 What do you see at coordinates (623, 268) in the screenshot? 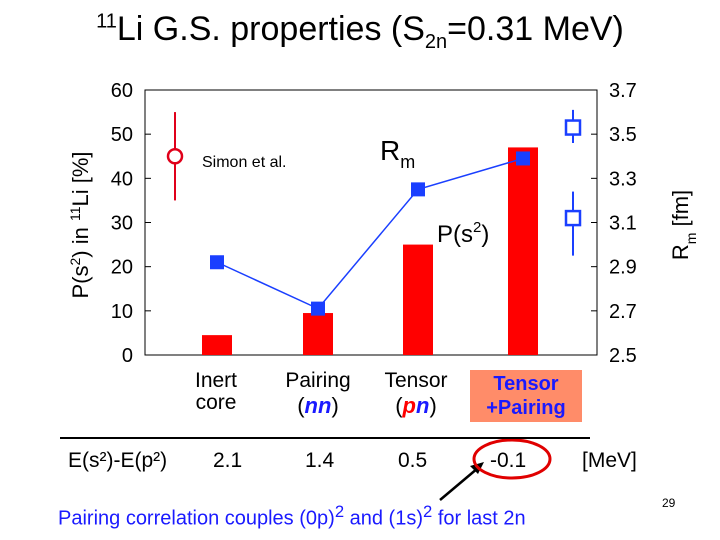
I see `y-tick-label-right: 2.9` at bounding box center [623, 268].